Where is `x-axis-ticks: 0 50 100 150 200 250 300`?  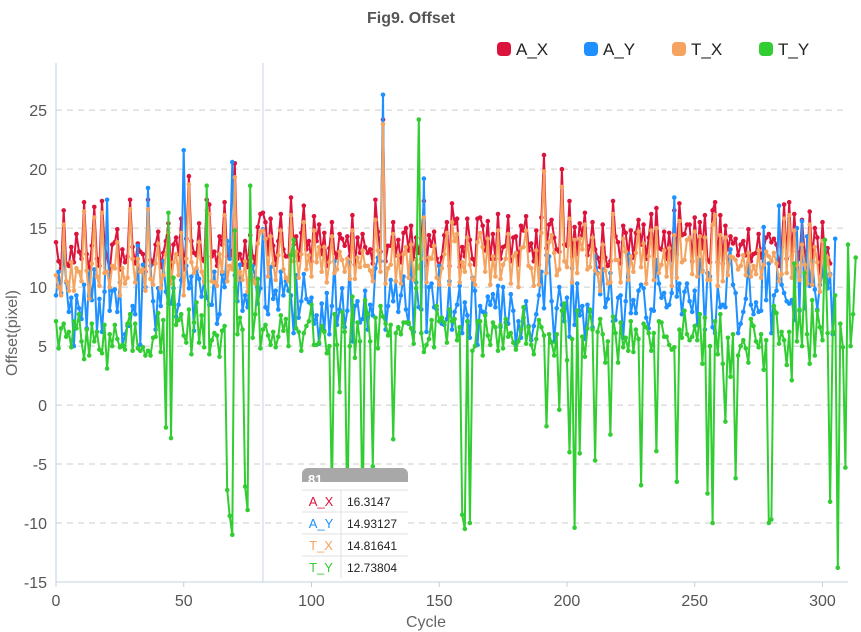
x-axis-ticks: 0 50 100 150 200 250 300 is located at coordinates (444, 596).